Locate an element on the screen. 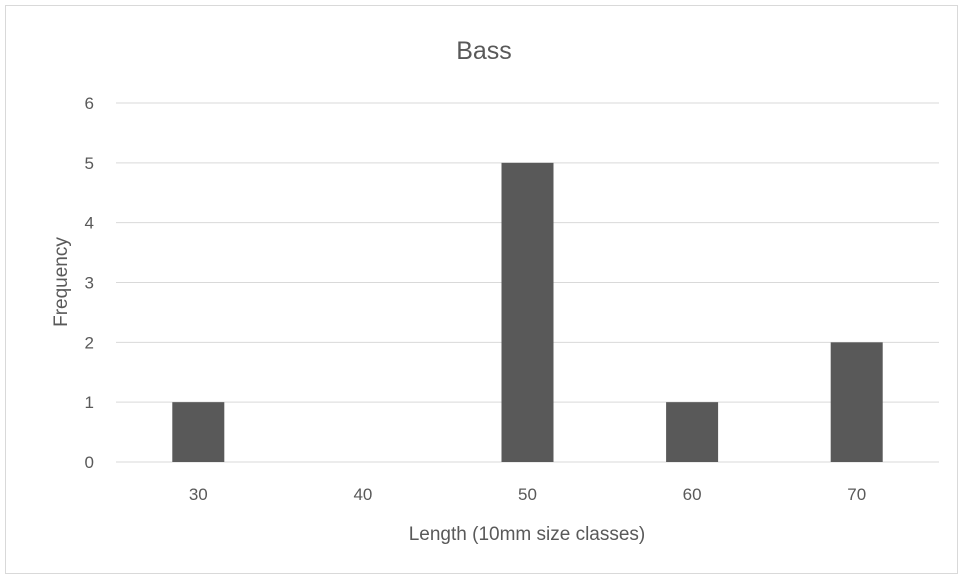 The width and height of the screenshot is (965, 581). y-tick-label: 0 is located at coordinates (89, 462).